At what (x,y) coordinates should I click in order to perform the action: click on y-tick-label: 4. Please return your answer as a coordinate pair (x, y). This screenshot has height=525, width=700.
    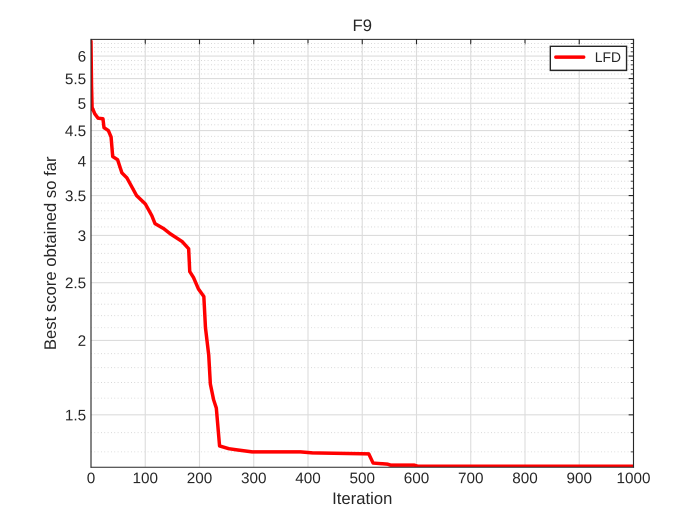
    Looking at the image, I should click on (82, 161).